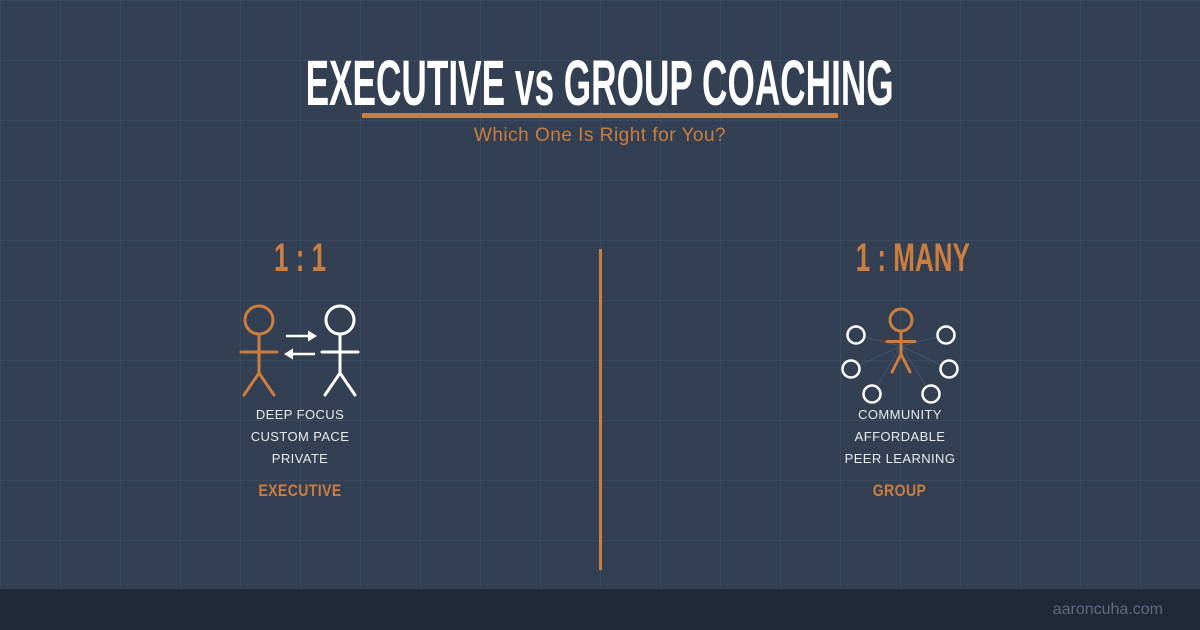  I want to click on executive-label: EXECUTIVE, so click(300, 491).